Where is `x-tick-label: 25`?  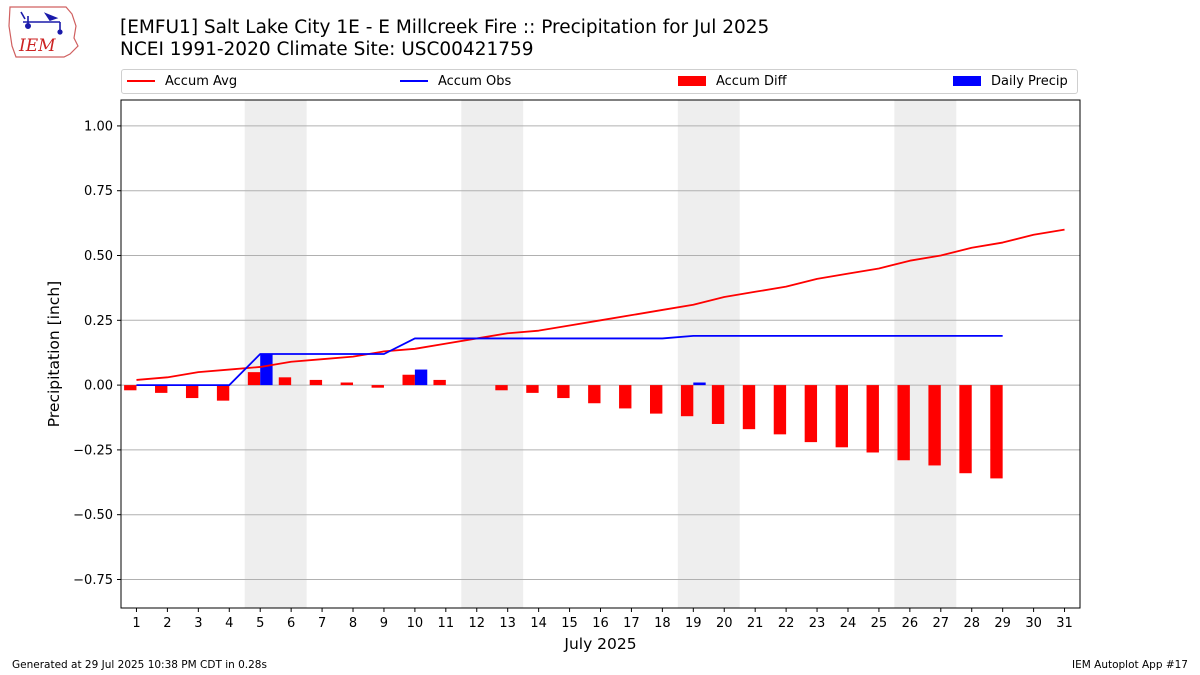 x-tick-label: 25 is located at coordinates (879, 623).